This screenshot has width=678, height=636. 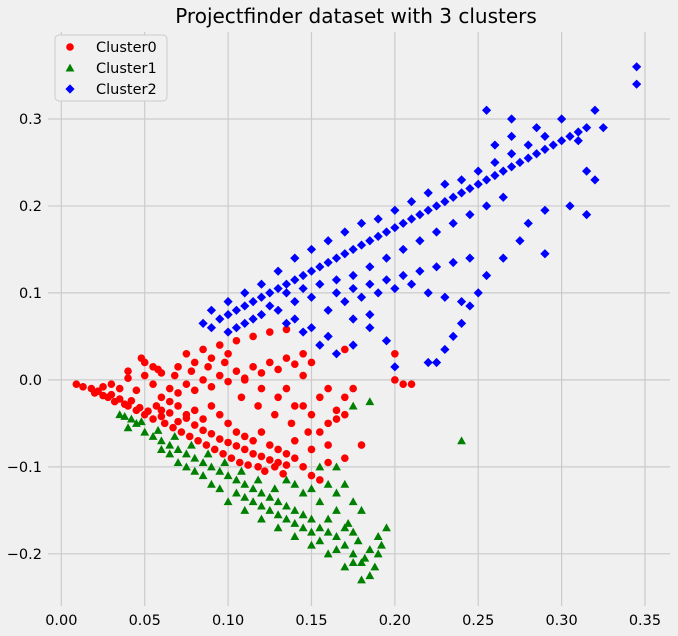 I want to click on x-tick-label: 0.05, so click(x=145, y=621).